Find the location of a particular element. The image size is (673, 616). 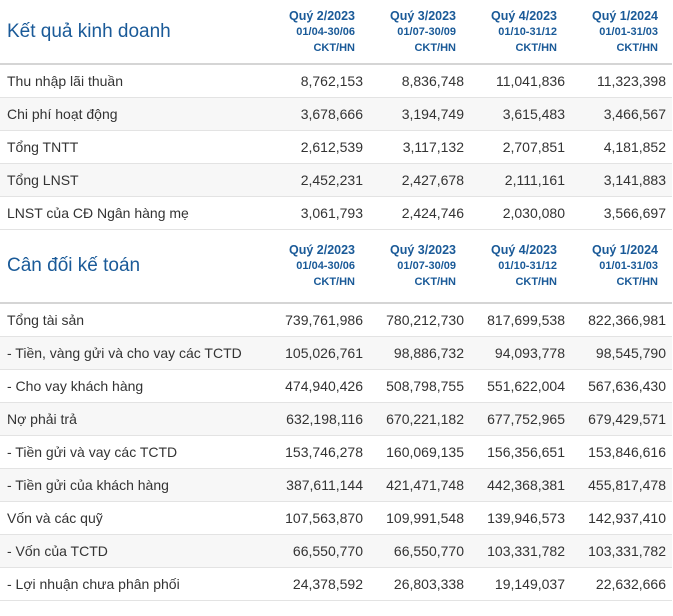

period-quarter: Quý 2/2023 is located at coordinates (321, 15).